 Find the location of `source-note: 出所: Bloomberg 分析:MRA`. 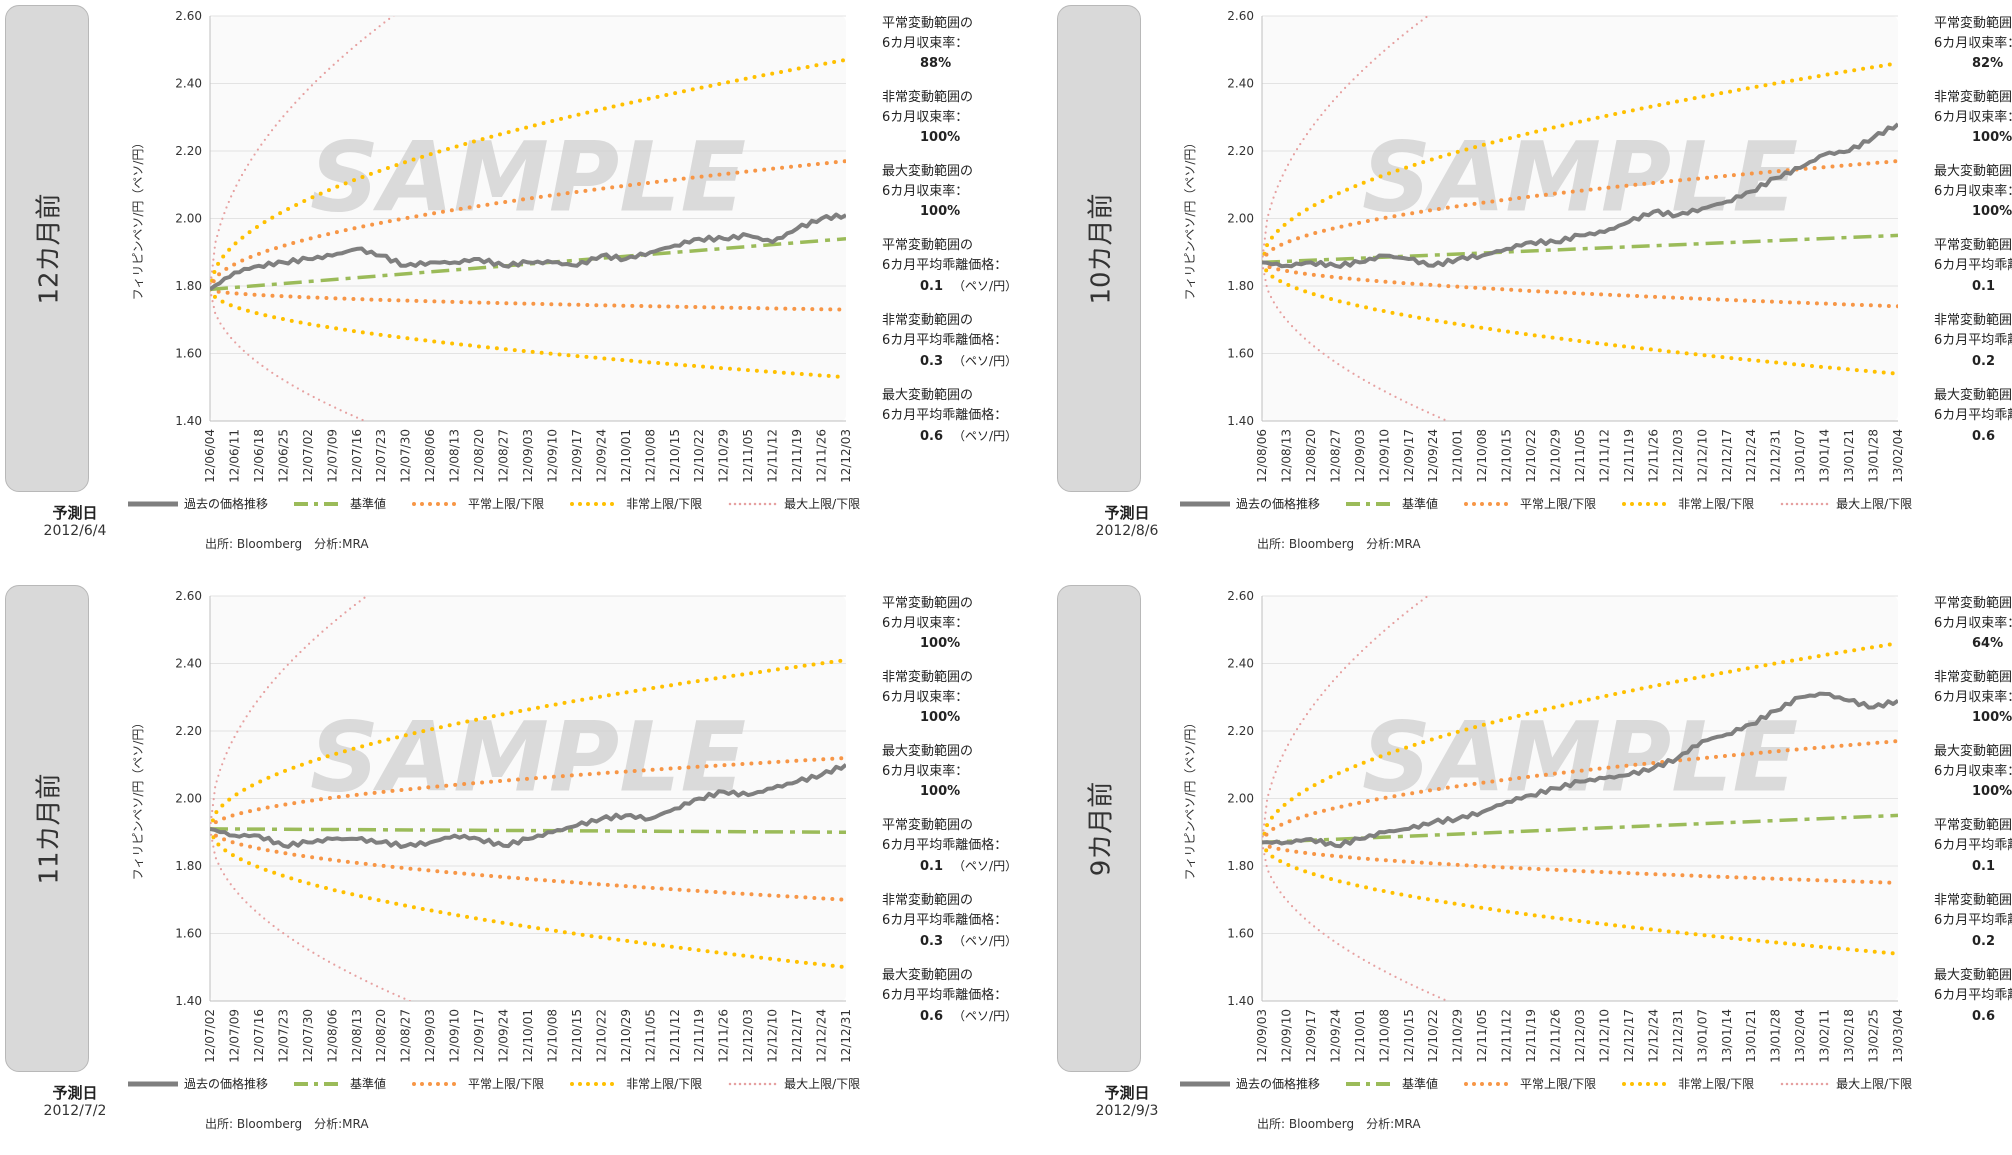

source-note: 出所: Bloomberg 分析:MRA is located at coordinates (1339, 544).